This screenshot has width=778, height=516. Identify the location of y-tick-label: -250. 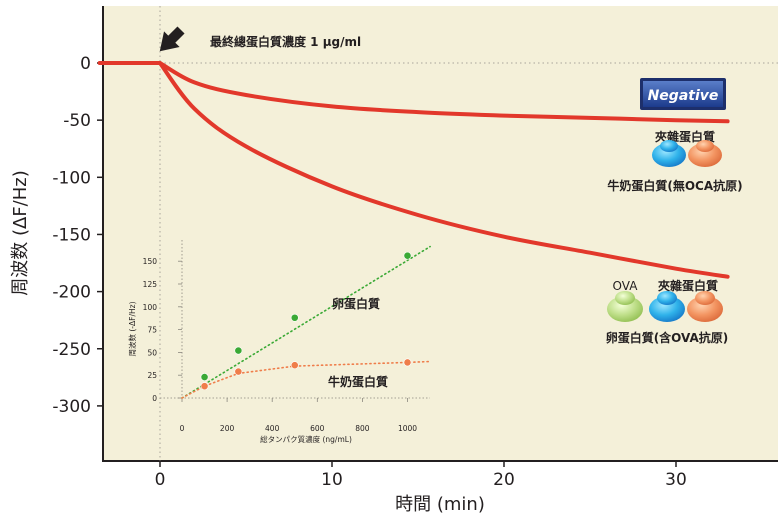
(71, 350).